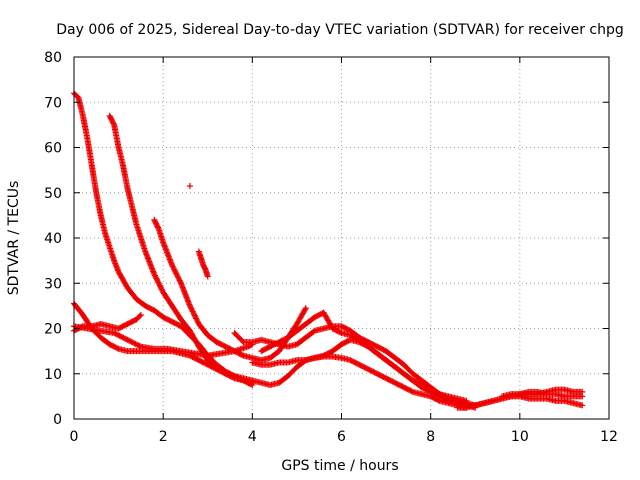  What do you see at coordinates (252, 437) in the screenshot?
I see `x-tick-label: 4` at bounding box center [252, 437].